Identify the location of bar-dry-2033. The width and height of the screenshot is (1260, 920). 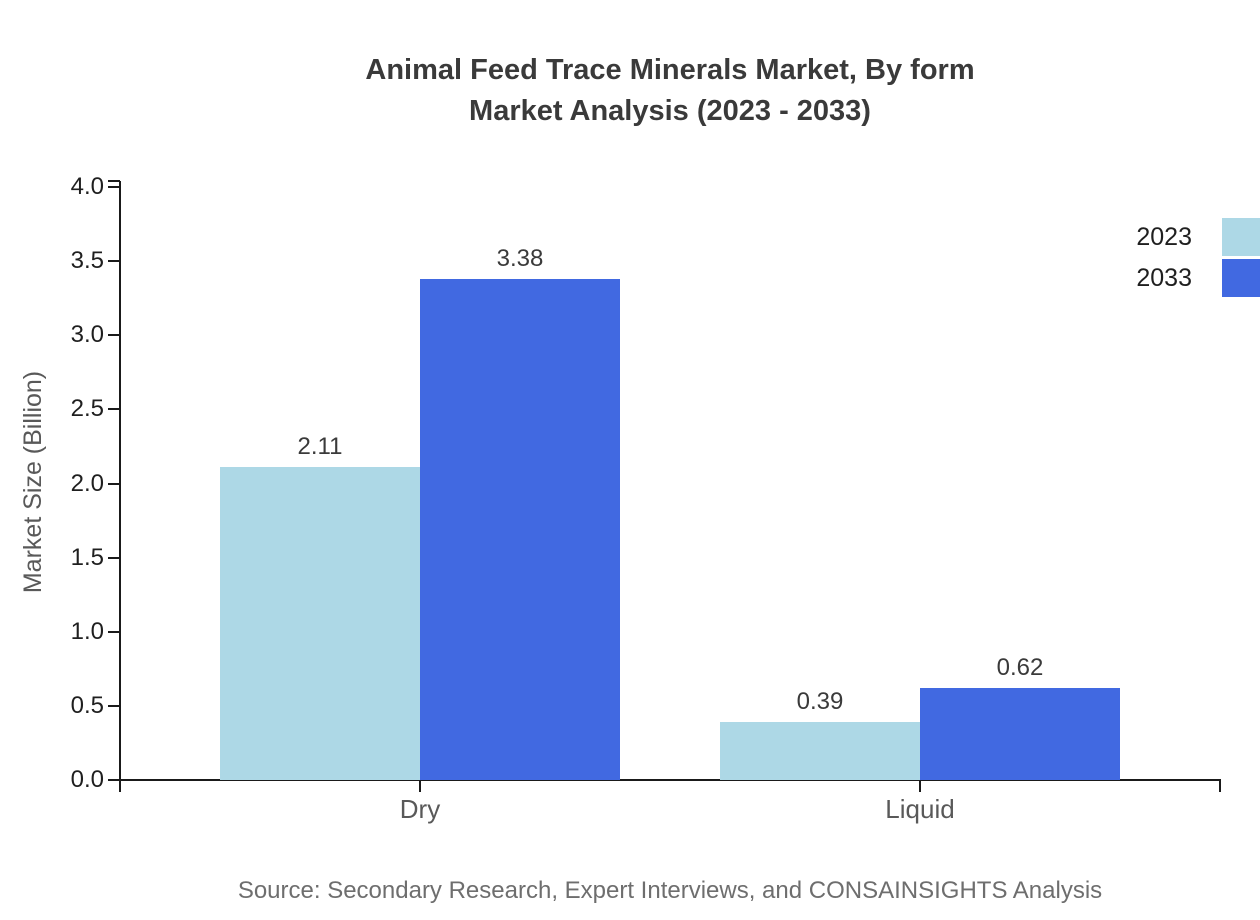
(520, 529).